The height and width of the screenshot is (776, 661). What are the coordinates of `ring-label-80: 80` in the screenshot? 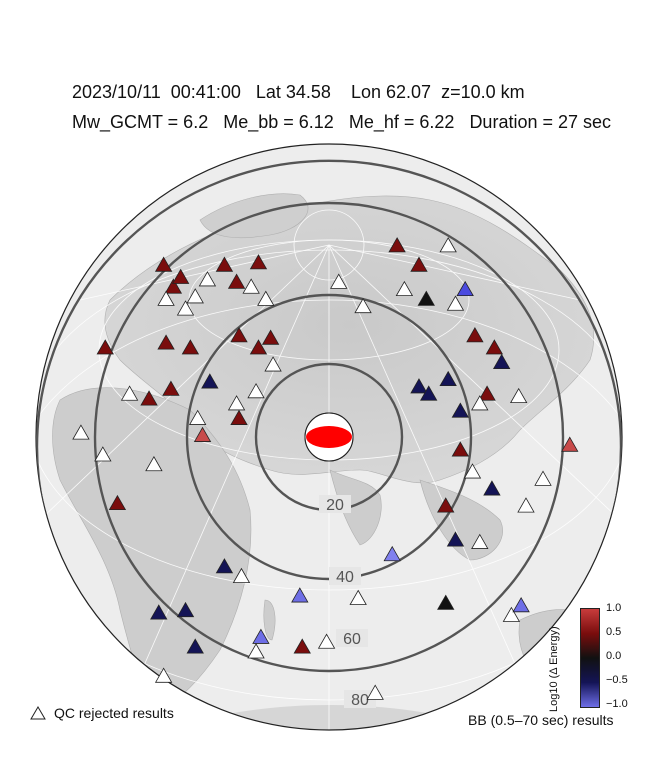 It's located at (360, 700).